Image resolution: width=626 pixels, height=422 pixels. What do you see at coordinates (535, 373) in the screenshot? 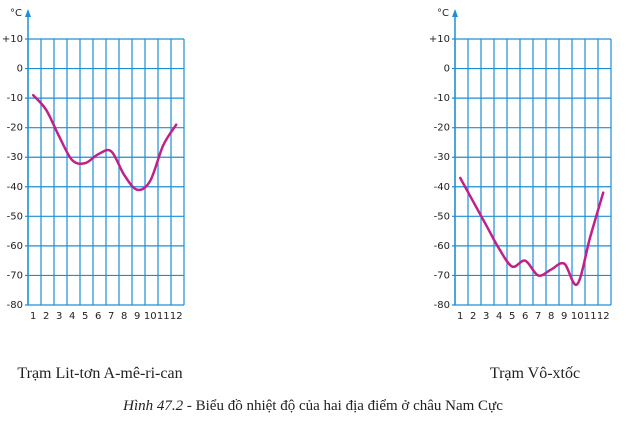
I see `chart-title: Trạm Vô-xtốc` at bounding box center [535, 373].